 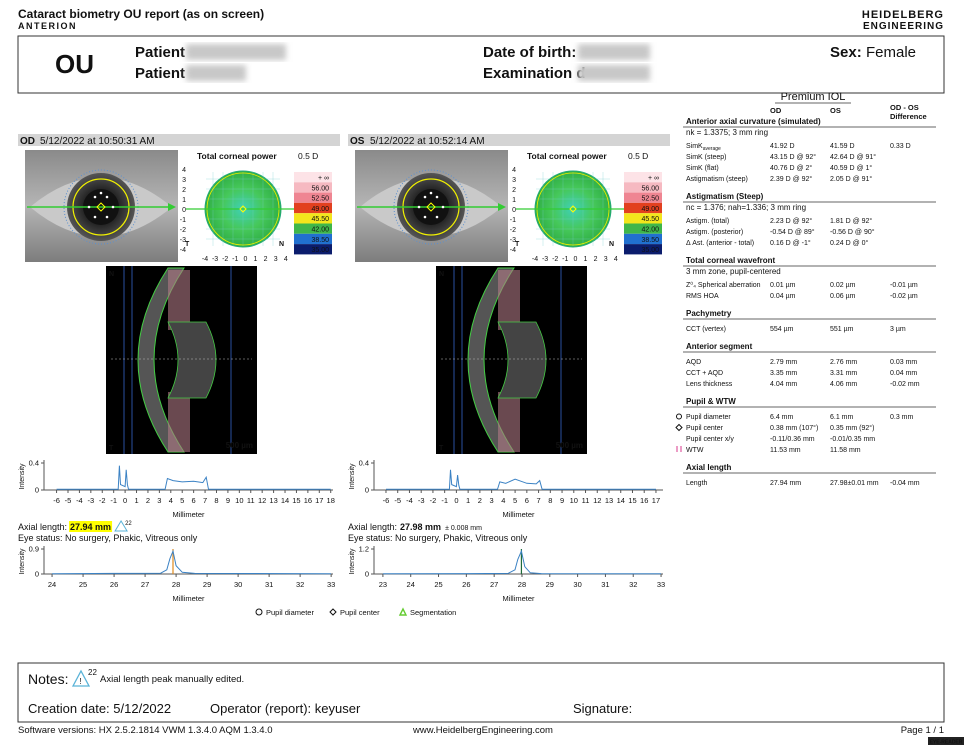 What do you see at coordinates (269, 584) in the screenshot?
I see `x-tick-label: 31` at bounding box center [269, 584].